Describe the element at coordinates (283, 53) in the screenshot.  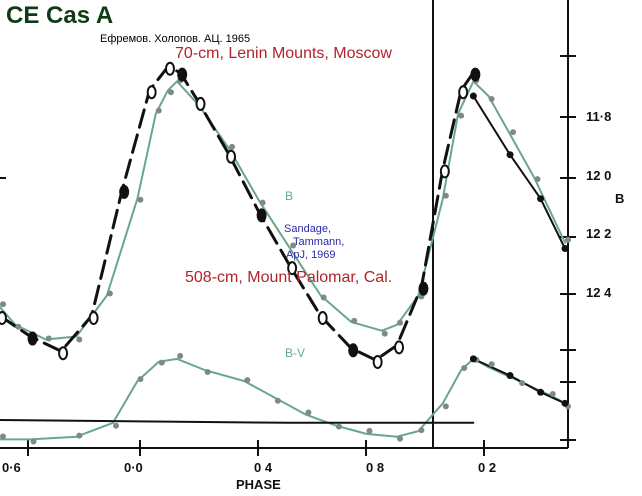
I see `telescope-moscow: 70-cm, Lenin Mounts, Moscow` at that location.